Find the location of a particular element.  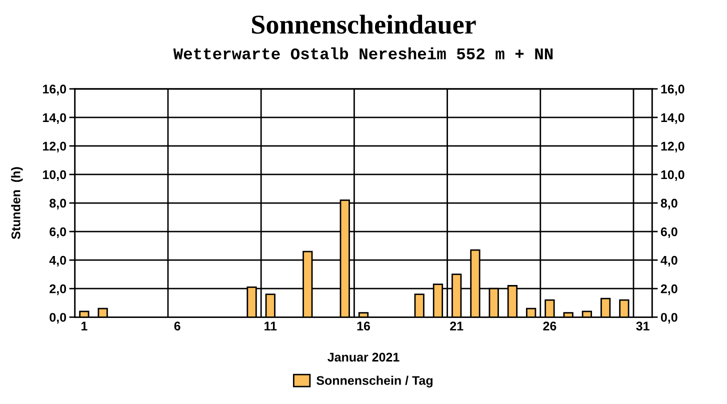

y2-tick-label: 2,0 is located at coordinates (669, 290).